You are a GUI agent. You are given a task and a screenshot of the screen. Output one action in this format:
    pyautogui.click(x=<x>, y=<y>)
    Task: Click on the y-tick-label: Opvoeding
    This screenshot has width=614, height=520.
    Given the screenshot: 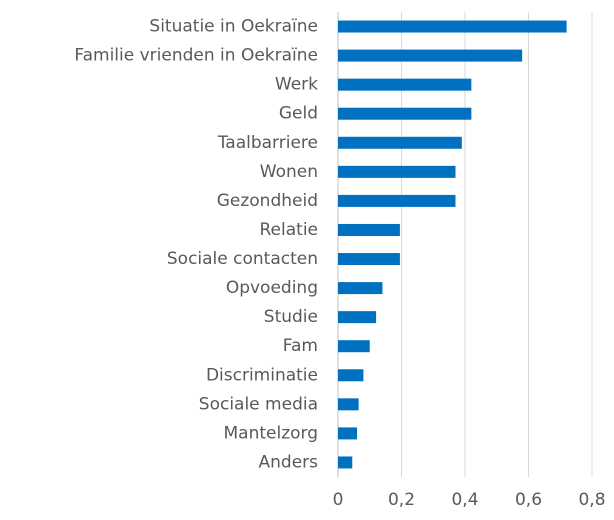 What is the action you would take?
    pyautogui.click(x=272, y=288)
    